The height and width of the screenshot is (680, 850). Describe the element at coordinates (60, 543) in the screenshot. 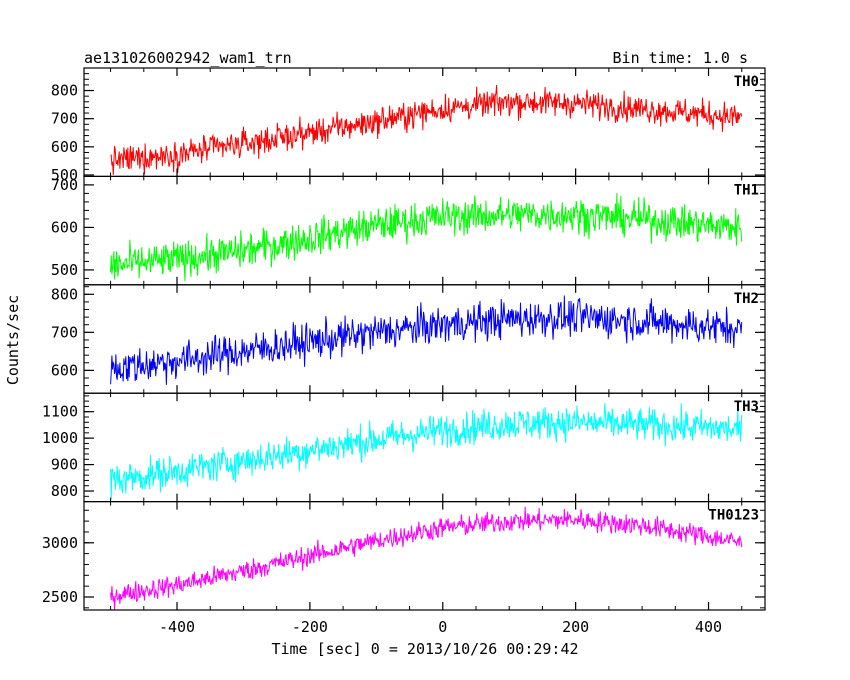

I see `y-tick-label: 3000` at that location.